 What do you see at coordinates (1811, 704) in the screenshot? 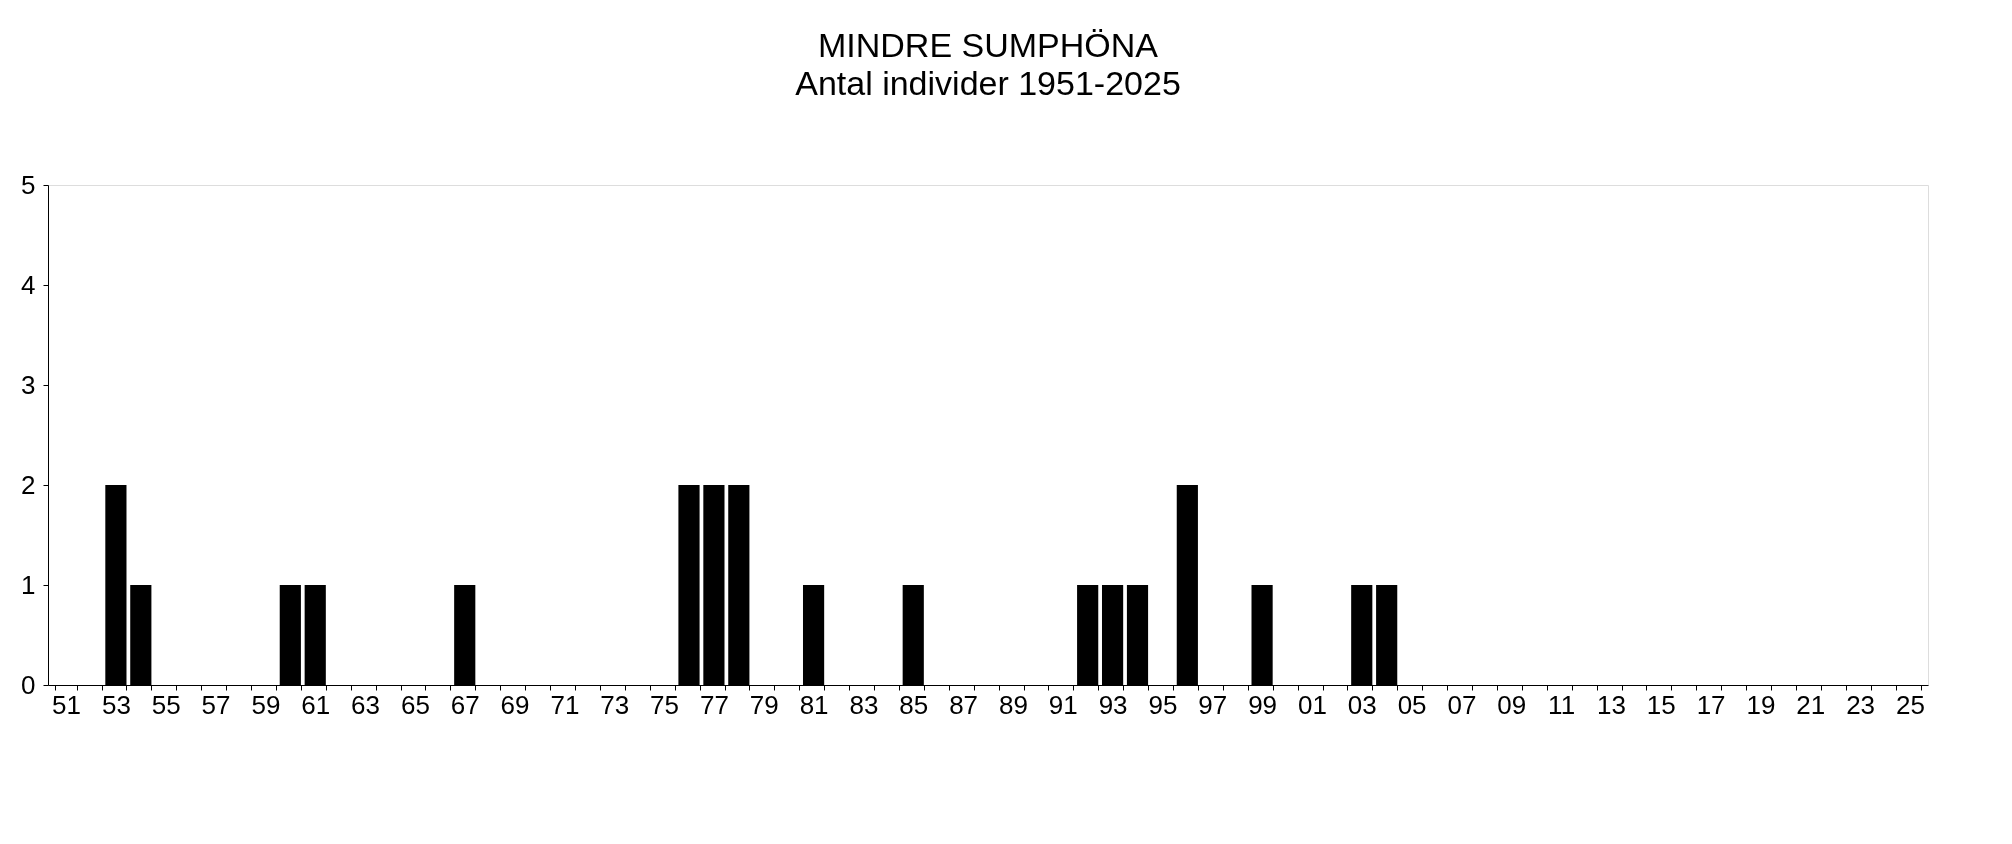
I see `x-tick-label: 21` at bounding box center [1811, 704].